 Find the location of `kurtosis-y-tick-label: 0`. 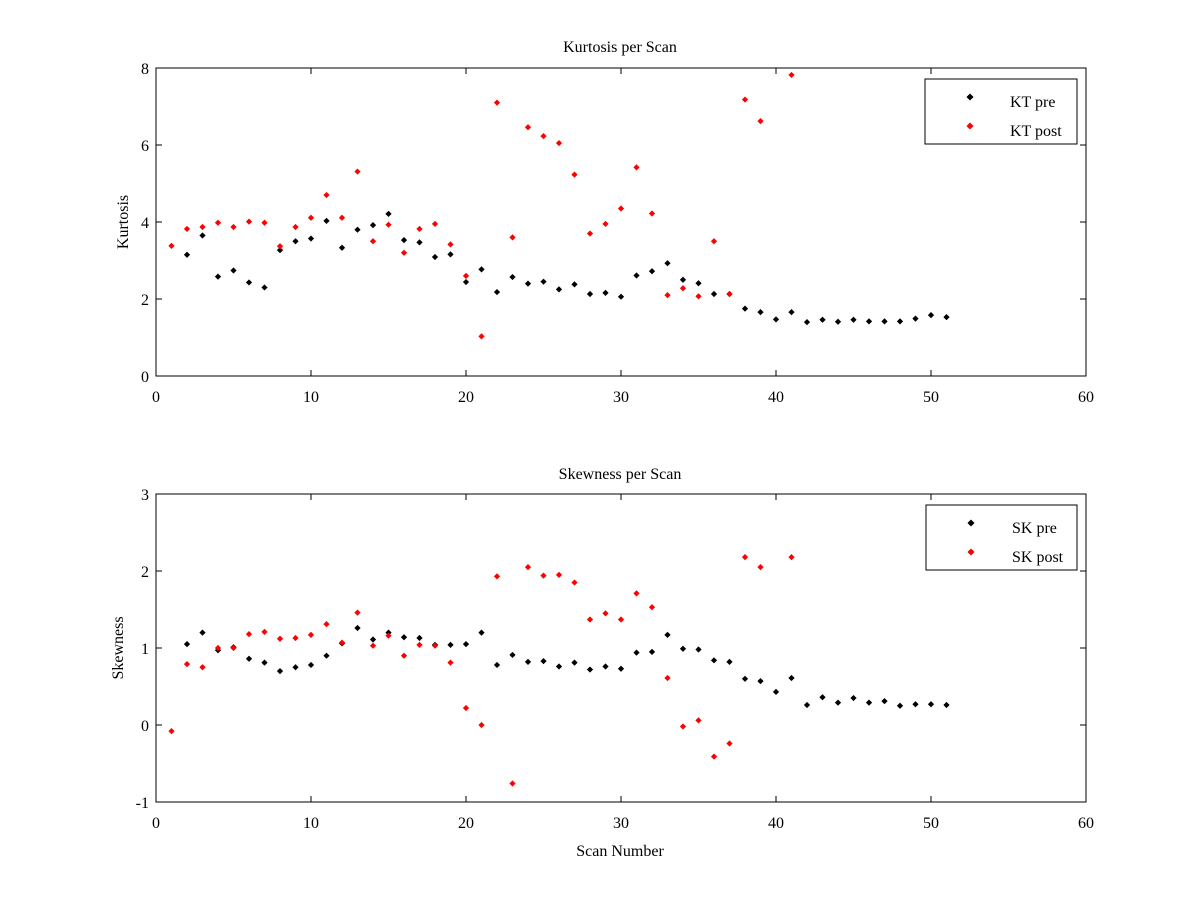

kurtosis-y-tick-label: 0 is located at coordinates (145, 377).